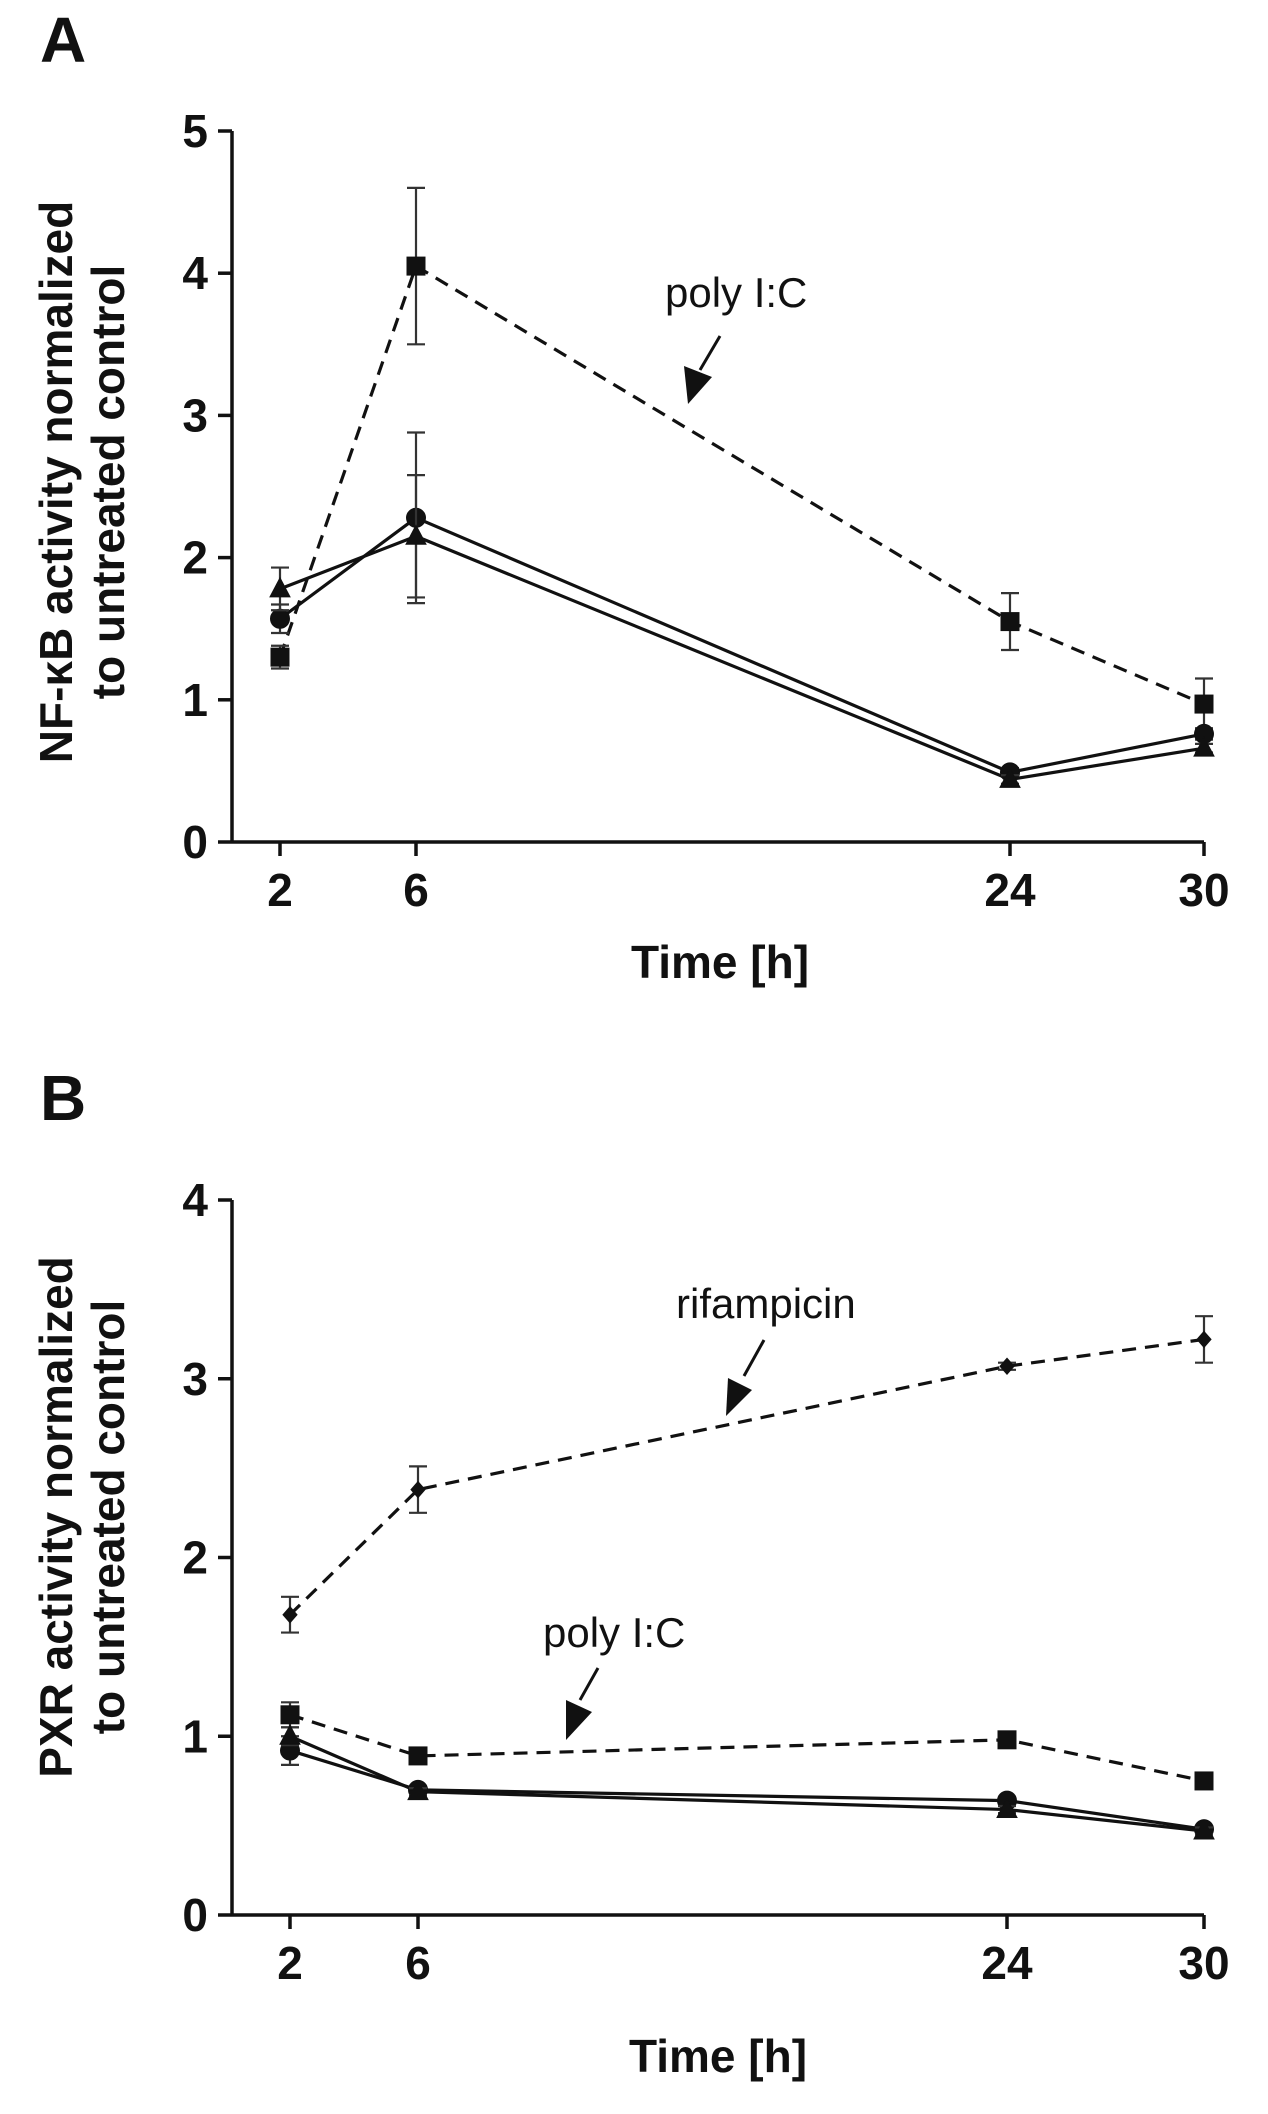 The width and height of the screenshot is (1268, 2114). Describe the element at coordinates (710, 353) in the screenshot. I see `panel-a-arrow-shaft` at that location.